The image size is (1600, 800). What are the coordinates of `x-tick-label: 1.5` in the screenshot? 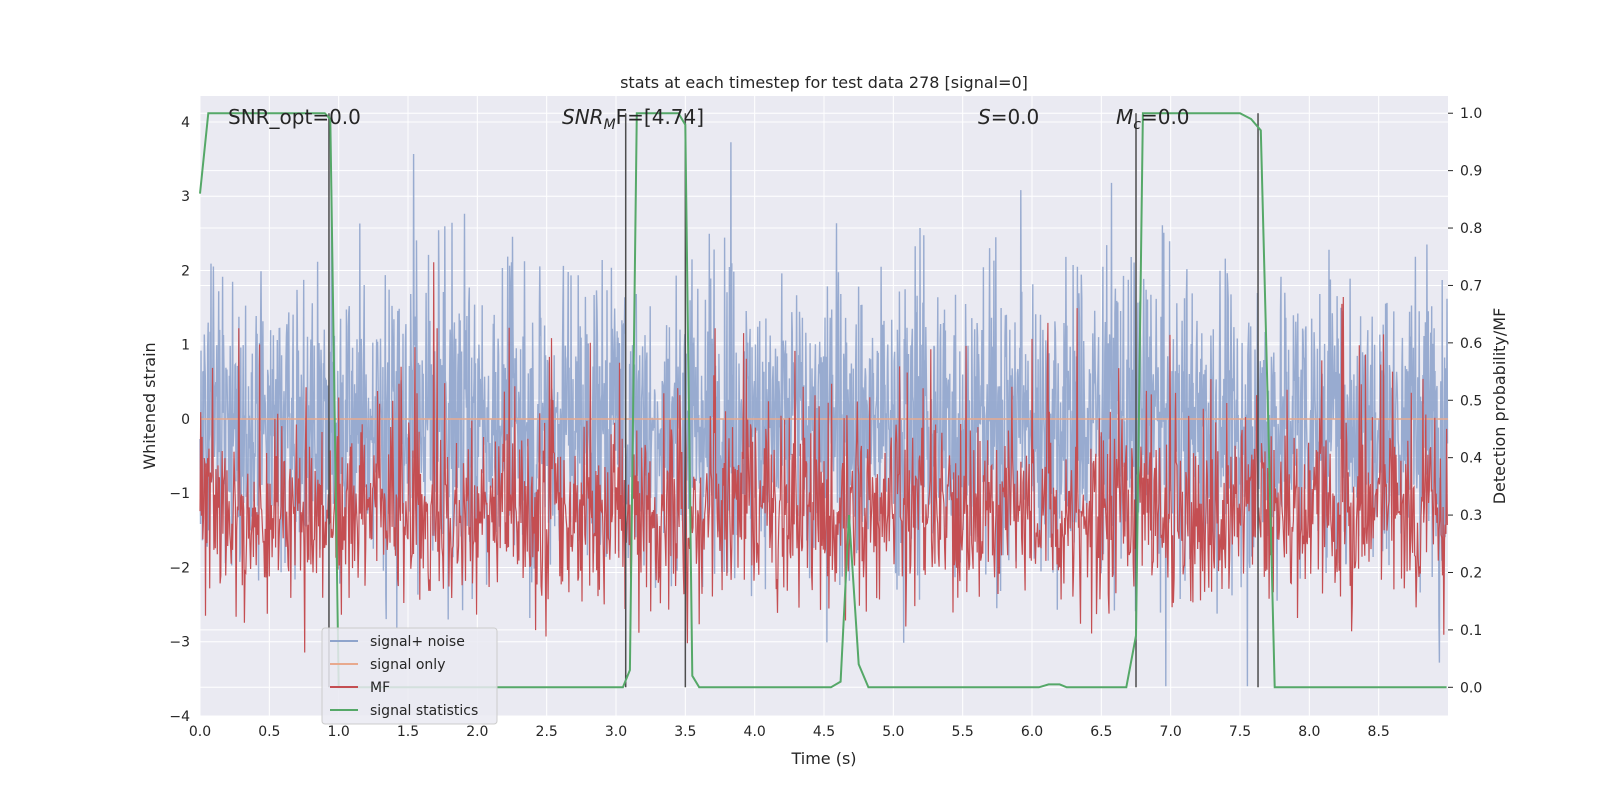 It's located at (408, 732).